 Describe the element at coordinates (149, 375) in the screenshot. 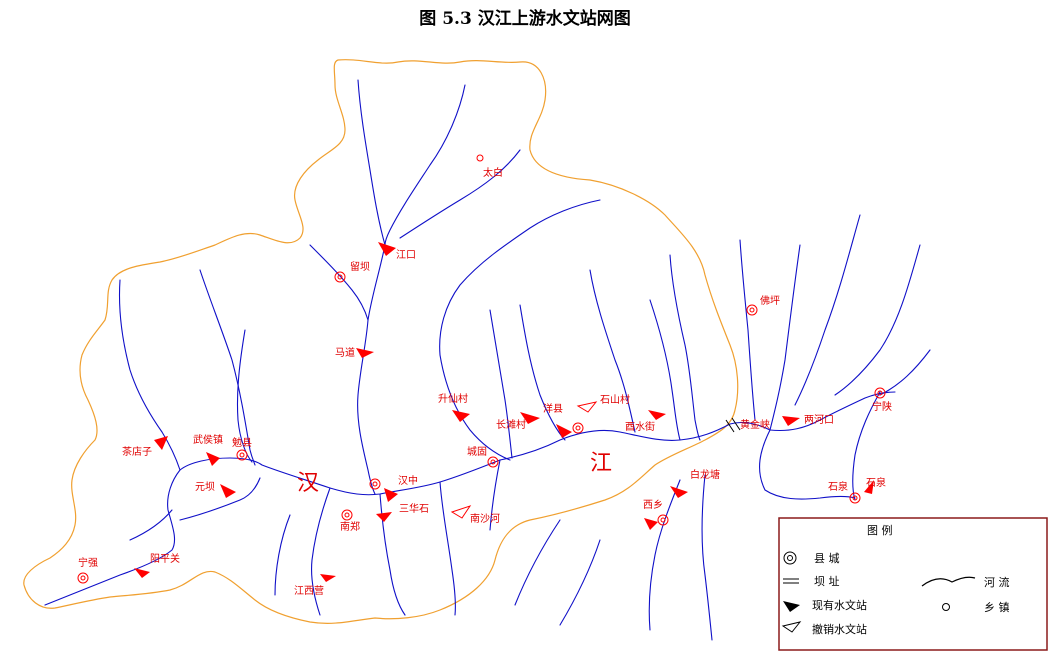

I see `river-bailong` at that location.